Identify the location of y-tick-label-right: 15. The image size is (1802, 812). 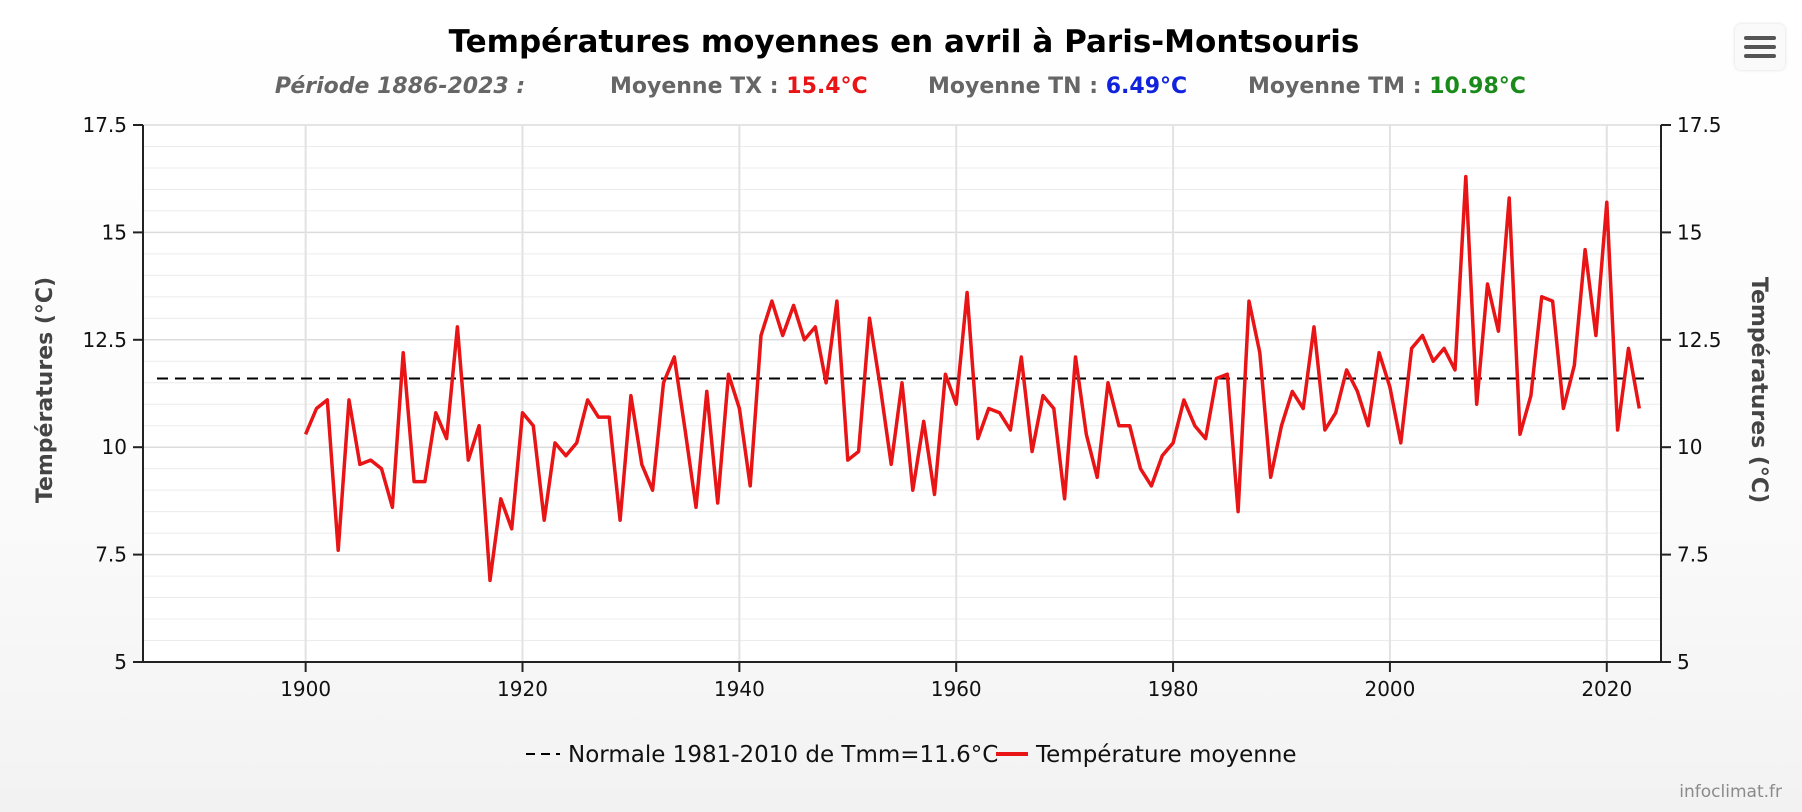
(1689, 232).